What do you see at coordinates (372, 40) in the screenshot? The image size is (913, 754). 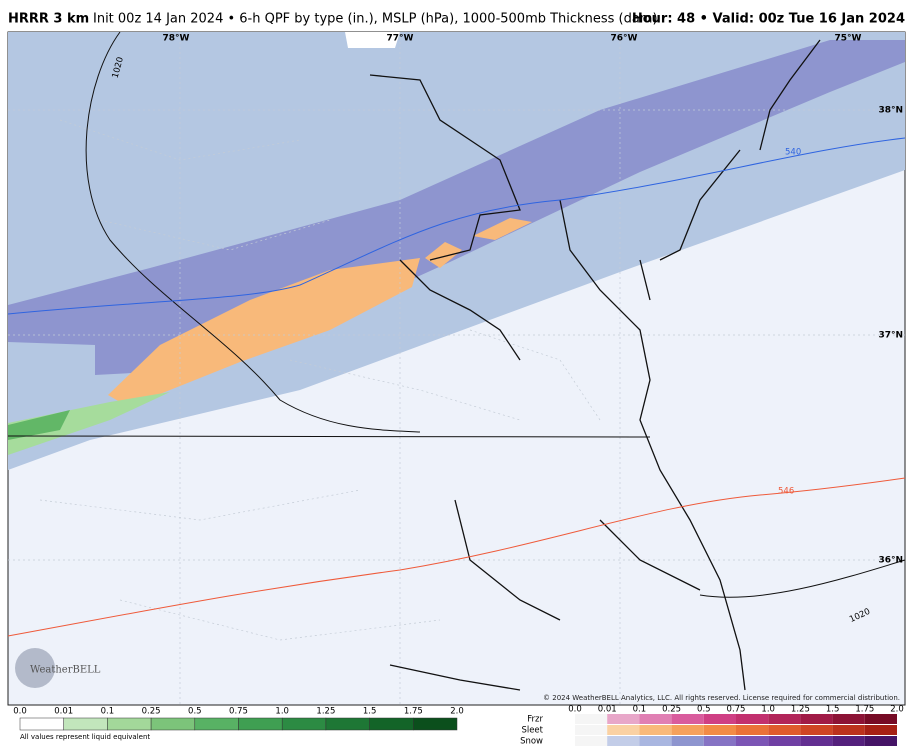 I see `no-data` at bounding box center [372, 40].